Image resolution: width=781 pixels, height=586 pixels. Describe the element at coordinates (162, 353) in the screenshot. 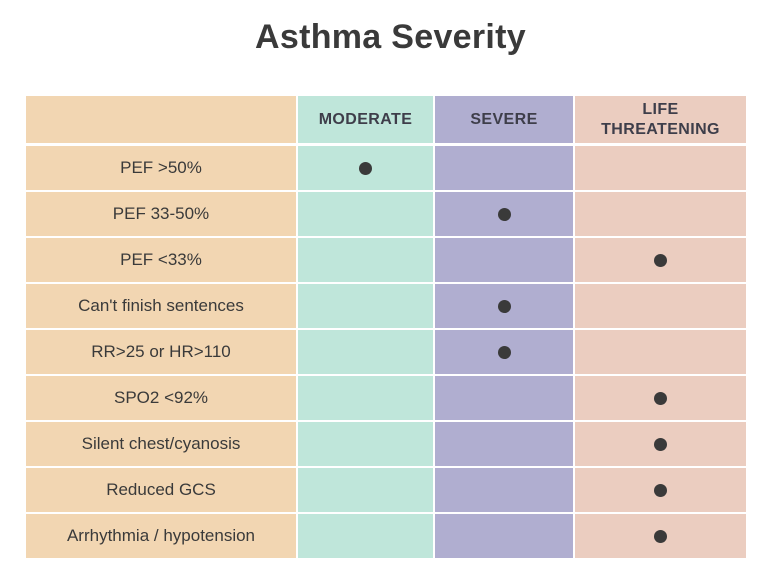

I see `row-label: RR>25 or HR>110` at that location.